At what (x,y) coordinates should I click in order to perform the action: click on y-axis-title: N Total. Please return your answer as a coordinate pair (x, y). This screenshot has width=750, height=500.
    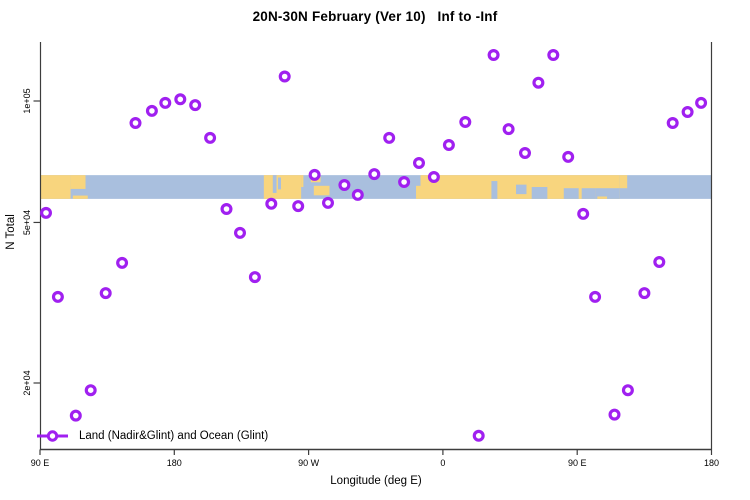
    Looking at the image, I should click on (11, 232).